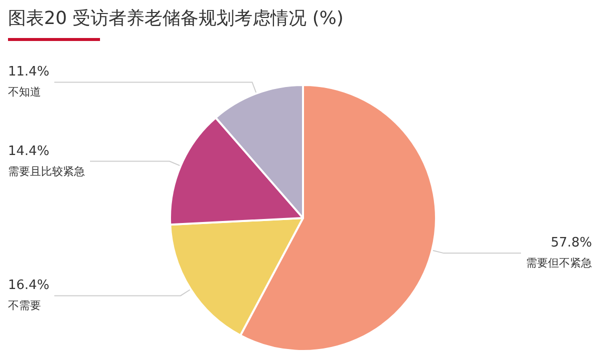  Describe the element at coordinates (559, 263) in the screenshot. I see `slice-label: 需要但不紧急` at that location.